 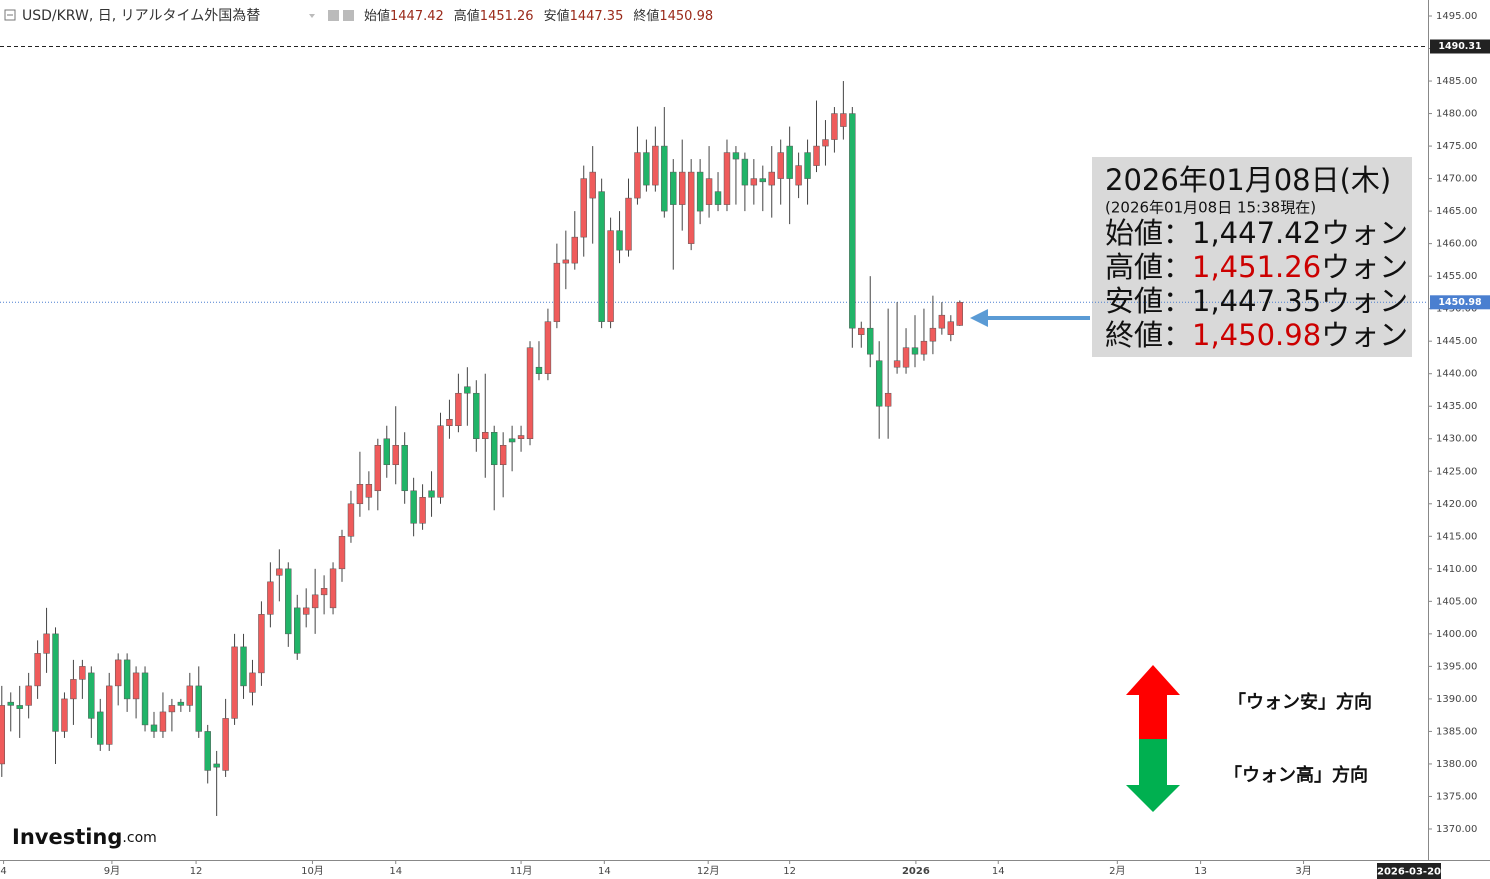 What do you see at coordinates (312, 16) in the screenshot?
I see `dropdown-caret` at bounding box center [312, 16].